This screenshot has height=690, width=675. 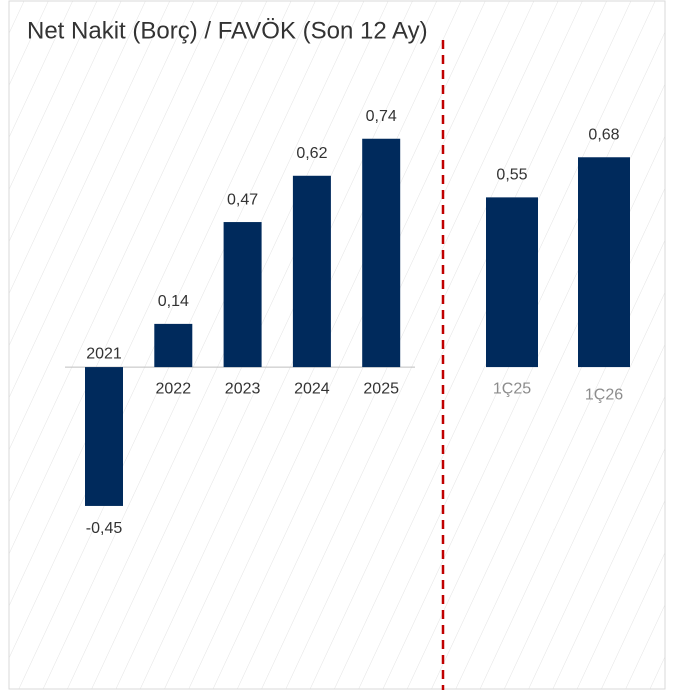 I want to click on x-tick-label: 2024, so click(x=312, y=388).